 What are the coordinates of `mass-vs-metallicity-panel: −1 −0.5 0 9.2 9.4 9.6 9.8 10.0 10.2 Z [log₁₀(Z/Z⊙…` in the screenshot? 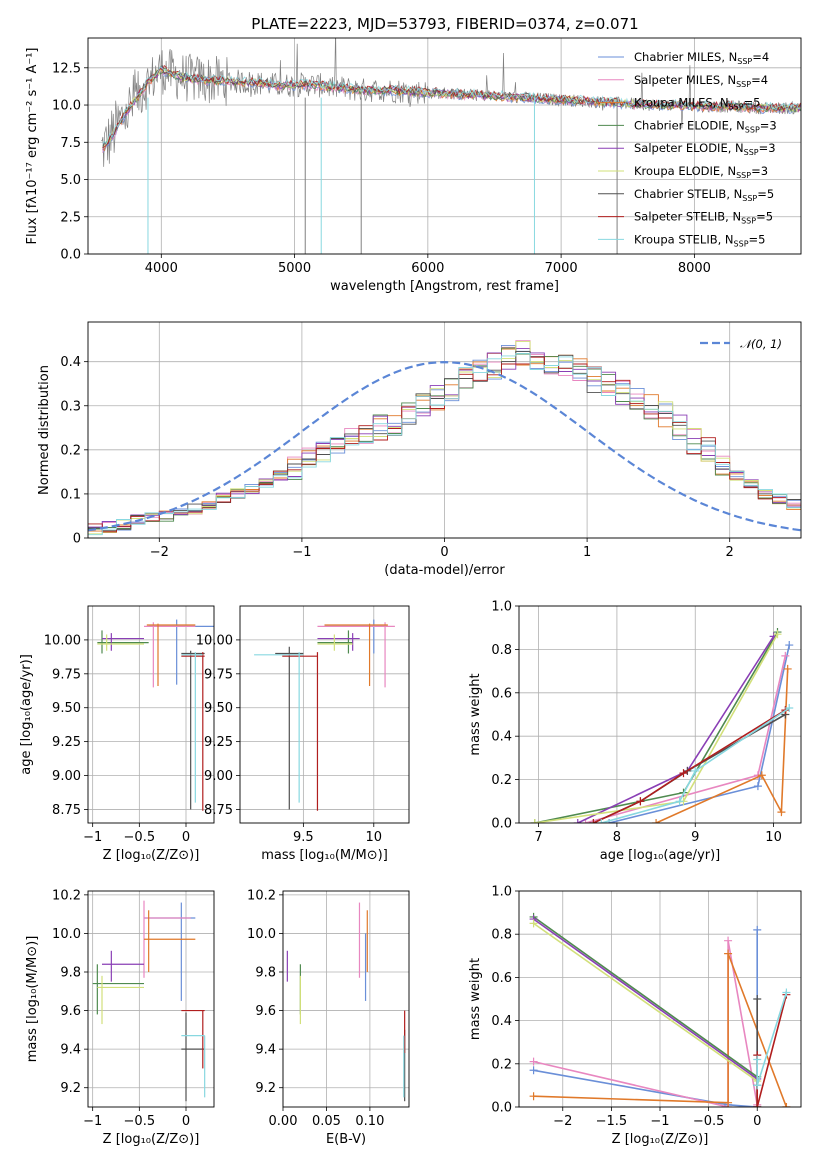 It's located at (120, 1017).